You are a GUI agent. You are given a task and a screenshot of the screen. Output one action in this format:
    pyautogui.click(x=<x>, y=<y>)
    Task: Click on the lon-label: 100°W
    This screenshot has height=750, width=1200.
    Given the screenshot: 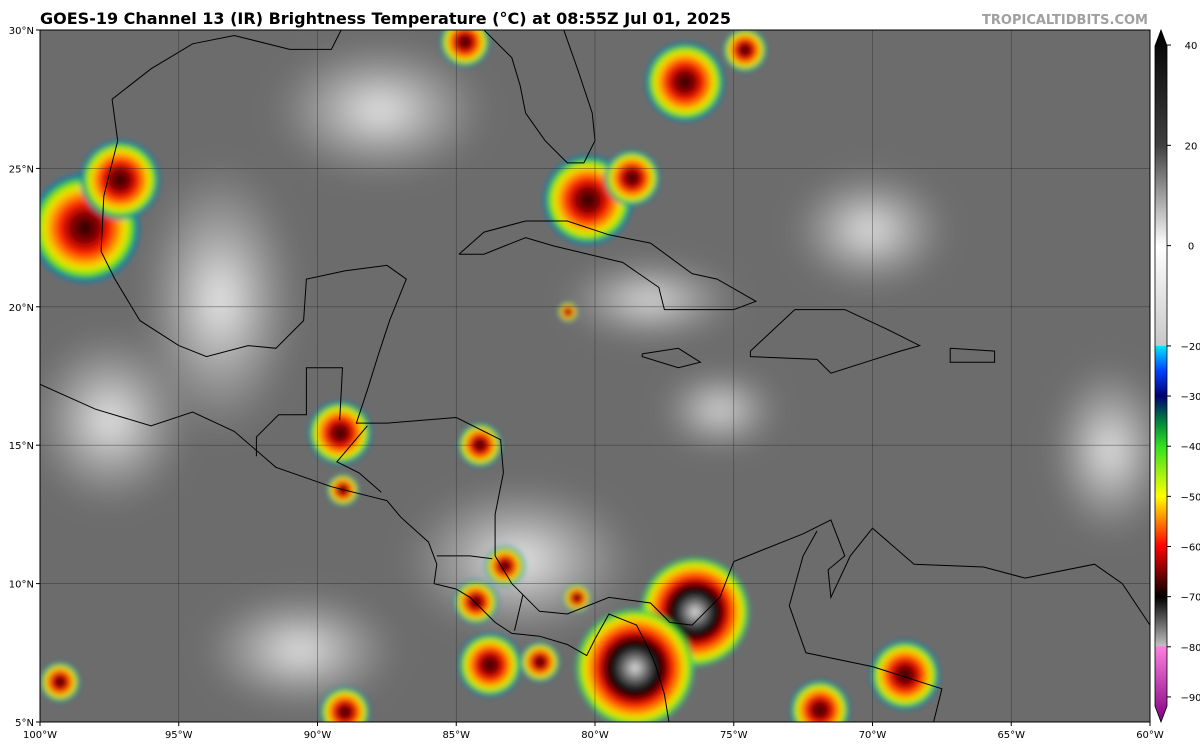 What is the action you would take?
    pyautogui.click(x=40, y=735)
    